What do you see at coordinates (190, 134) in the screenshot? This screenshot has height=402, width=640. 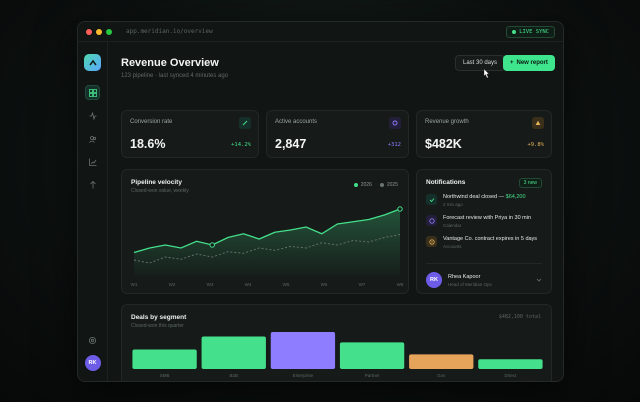 I see `kpi-card-conversion: Conversion rate 18.6% +14.2%` at bounding box center [190, 134].